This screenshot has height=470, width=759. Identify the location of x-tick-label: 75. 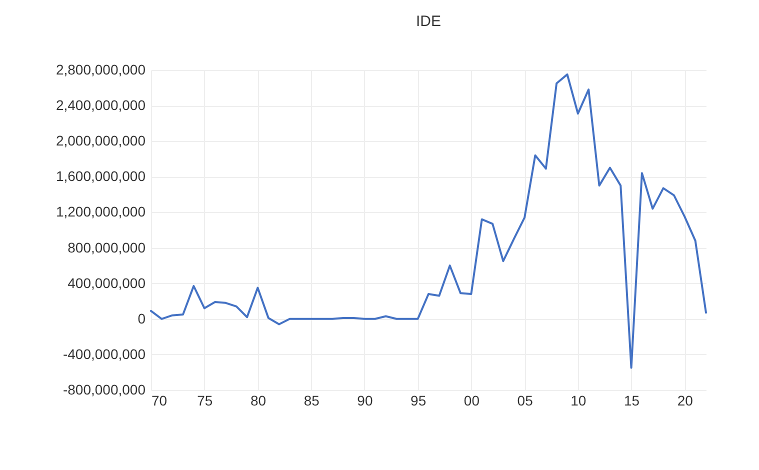
(205, 400).